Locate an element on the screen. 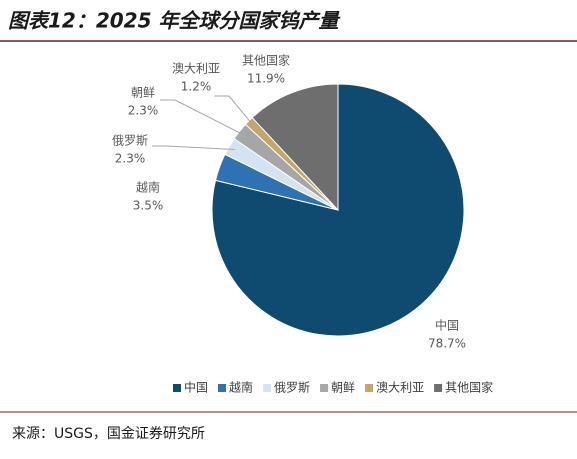 This screenshot has height=459, width=577. value-label: 11.9% is located at coordinates (266, 79).